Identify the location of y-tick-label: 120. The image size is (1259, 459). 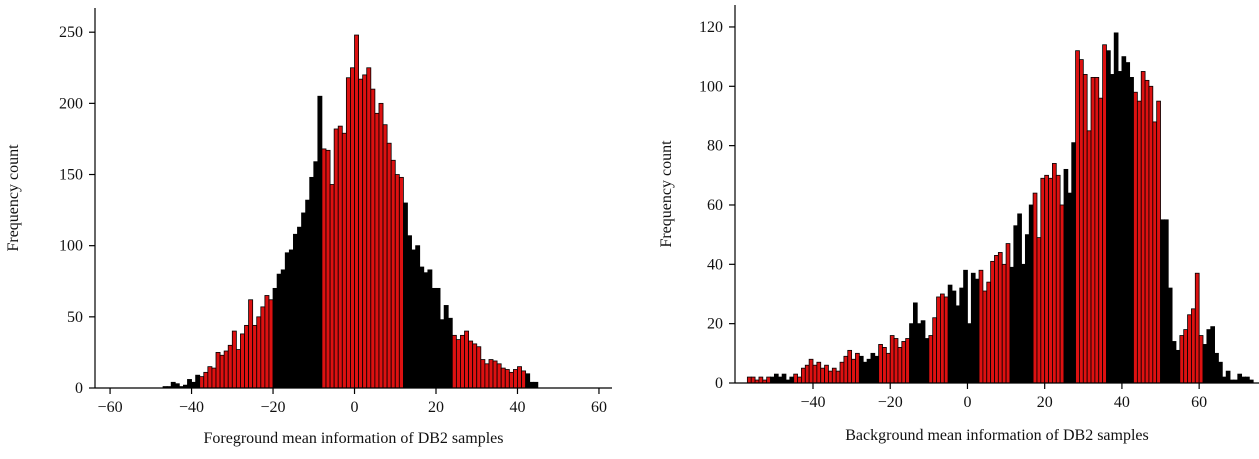
(711, 27).